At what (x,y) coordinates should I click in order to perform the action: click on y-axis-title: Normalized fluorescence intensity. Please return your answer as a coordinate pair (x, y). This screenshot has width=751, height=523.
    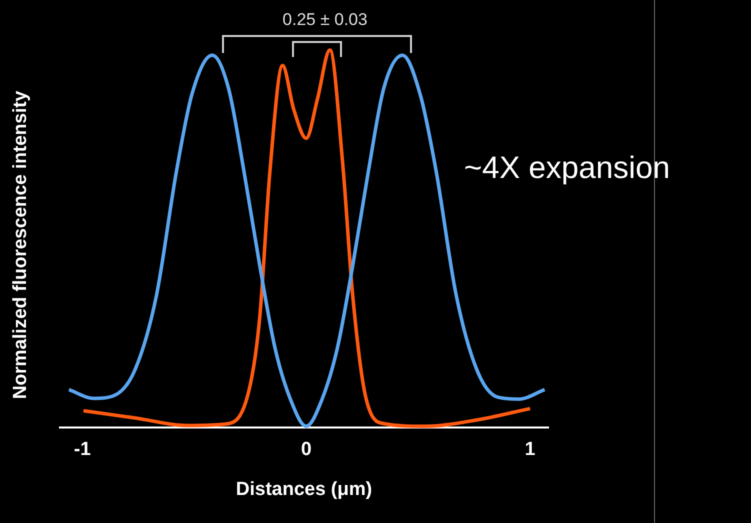
    Looking at the image, I should click on (21, 245).